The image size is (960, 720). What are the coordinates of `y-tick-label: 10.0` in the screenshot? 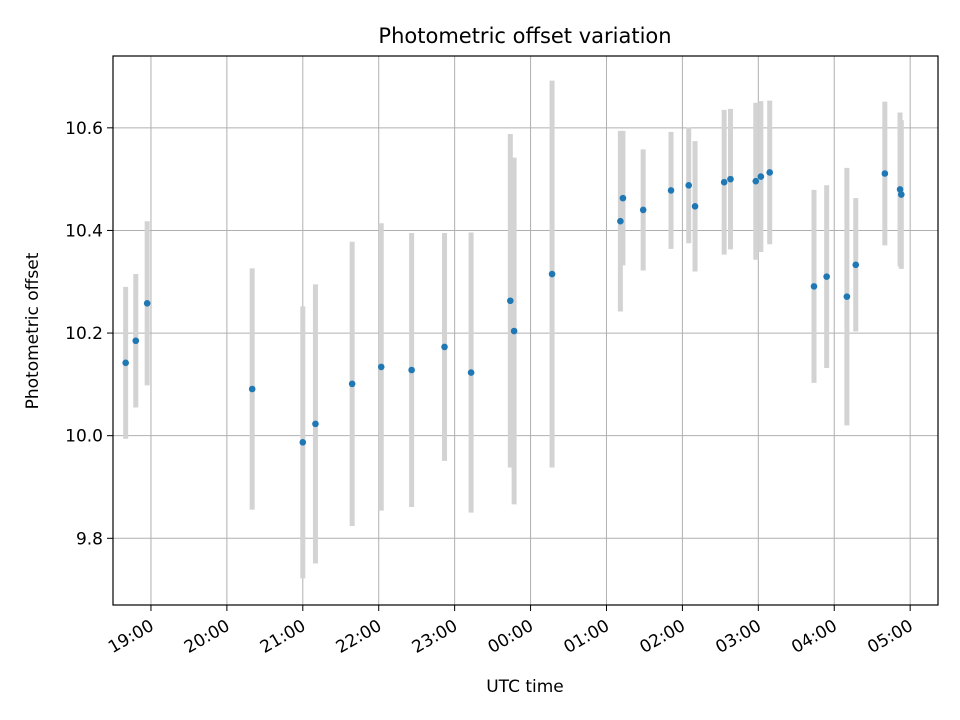 It's located at (84, 437).